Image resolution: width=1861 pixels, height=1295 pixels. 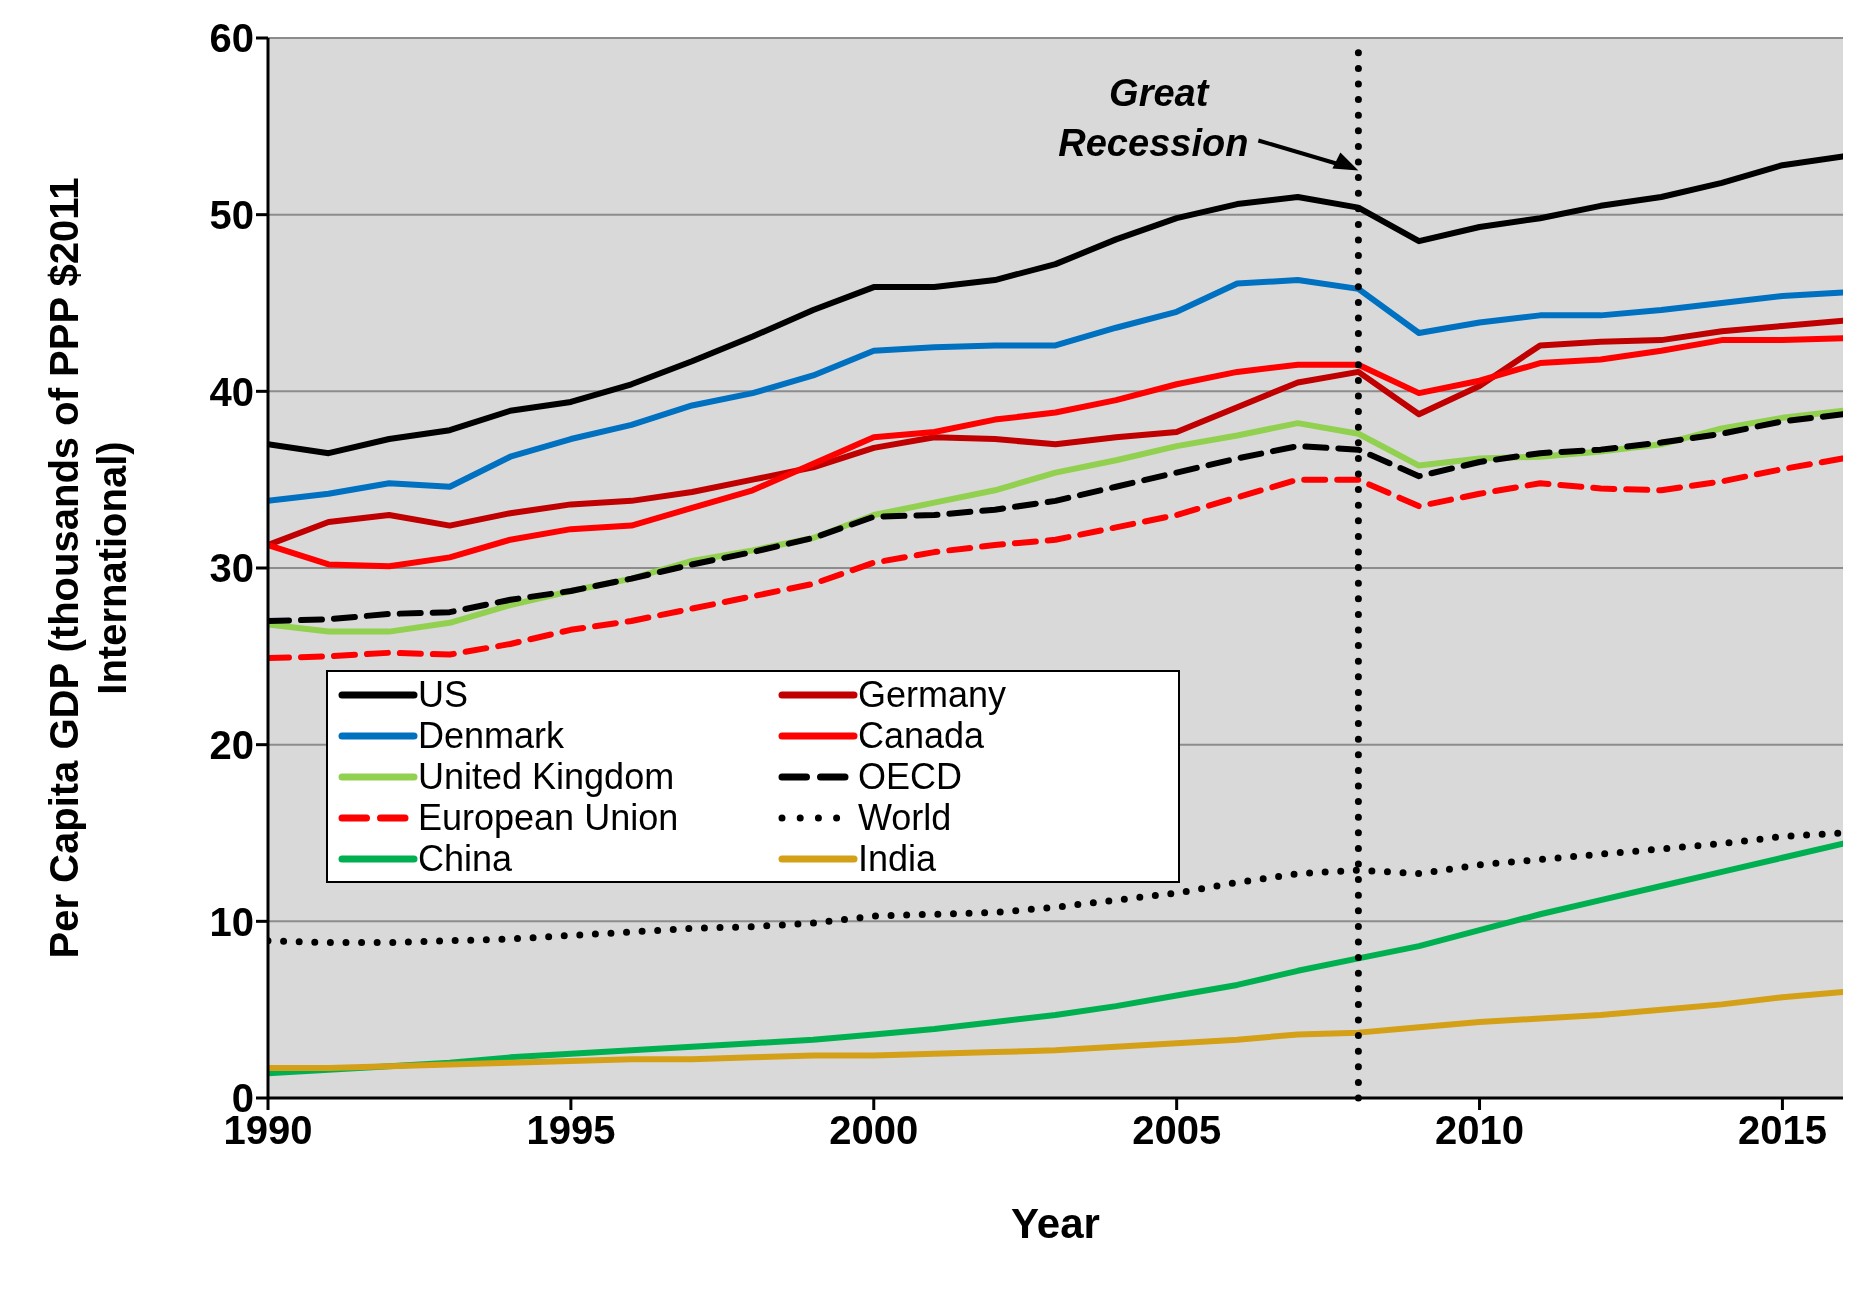 What do you see at coordinates (491, 735) in the screenshot?
I see `legend-label: Denmark` at bounding box center [491, 735].